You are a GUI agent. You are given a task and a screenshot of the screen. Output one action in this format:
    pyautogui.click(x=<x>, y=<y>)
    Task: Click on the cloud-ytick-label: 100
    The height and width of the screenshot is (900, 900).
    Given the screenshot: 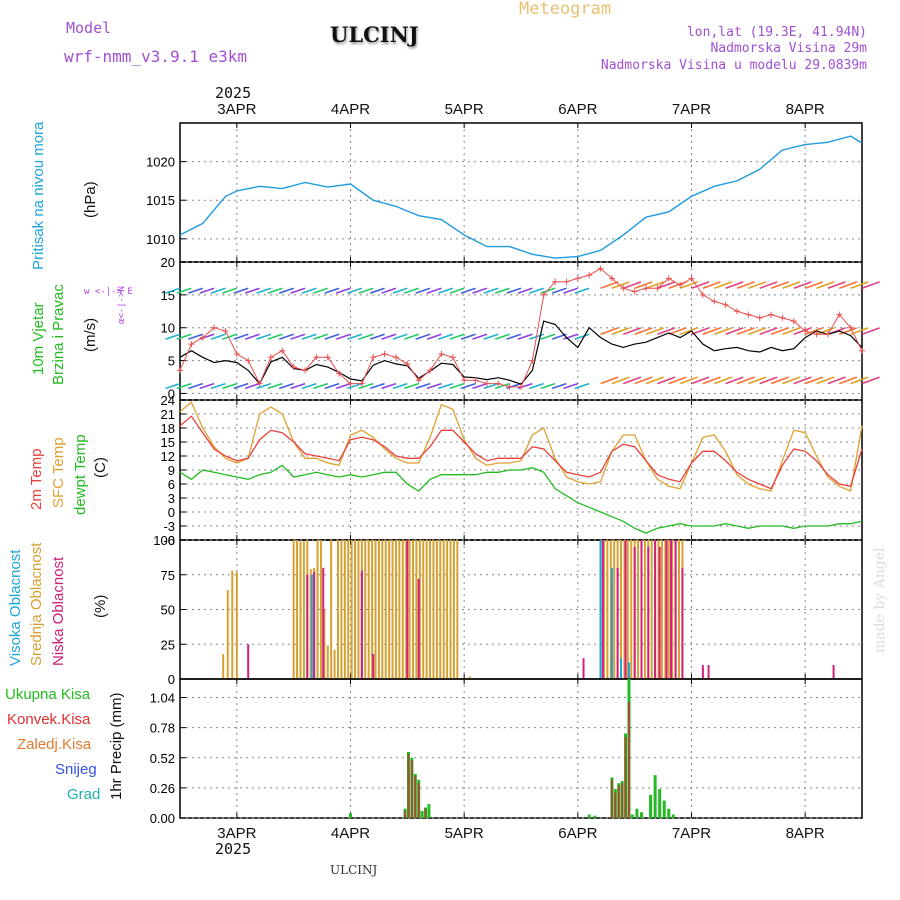 What is the action you would take?
    pyautogui.click(x=164, y=540)
    